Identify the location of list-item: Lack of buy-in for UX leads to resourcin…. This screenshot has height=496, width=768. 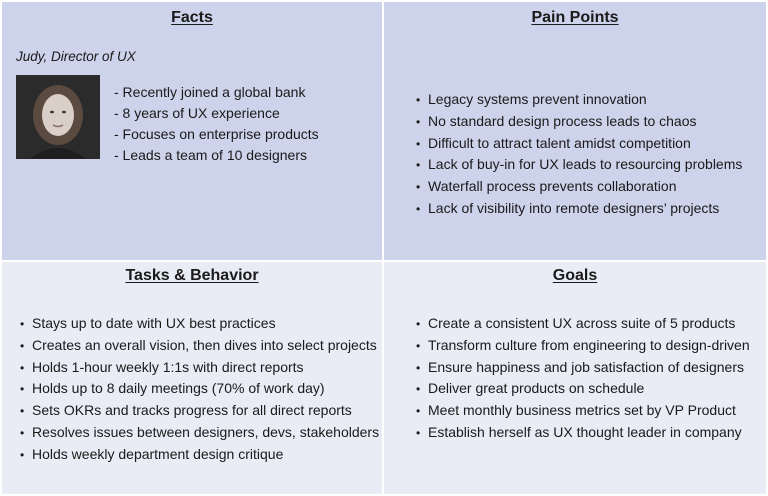
(579, 165).